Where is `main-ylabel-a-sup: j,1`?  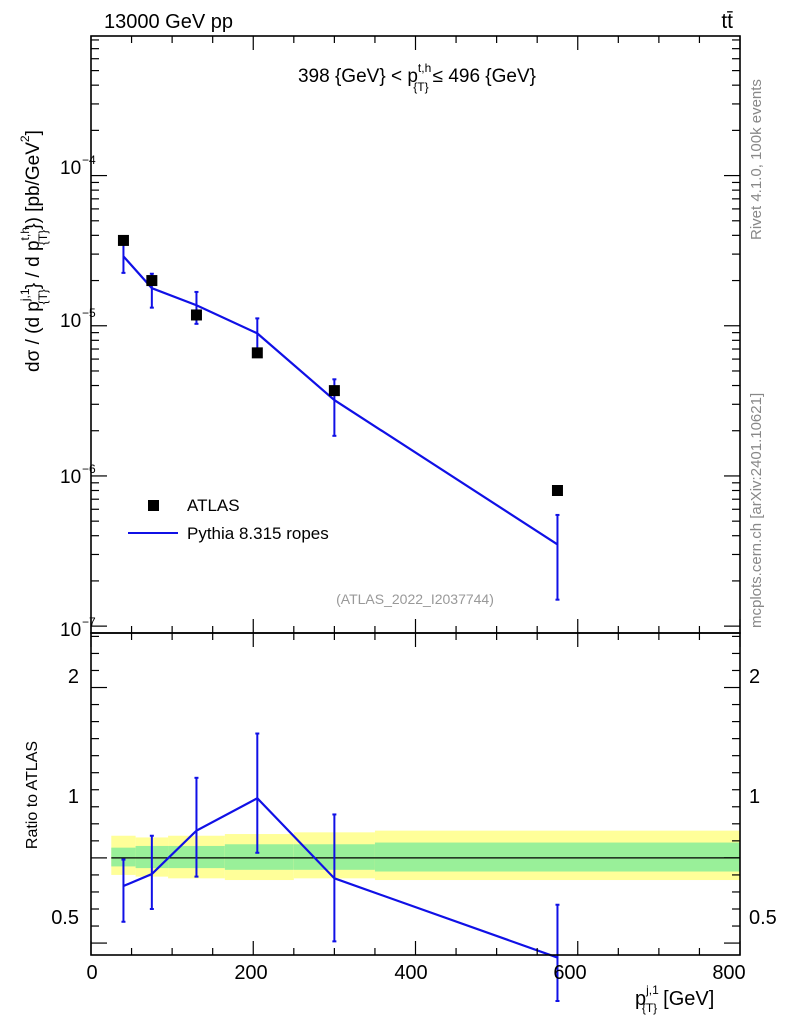
main-ylabel-a-sup: j,1 is located at coordinates (25, 295).